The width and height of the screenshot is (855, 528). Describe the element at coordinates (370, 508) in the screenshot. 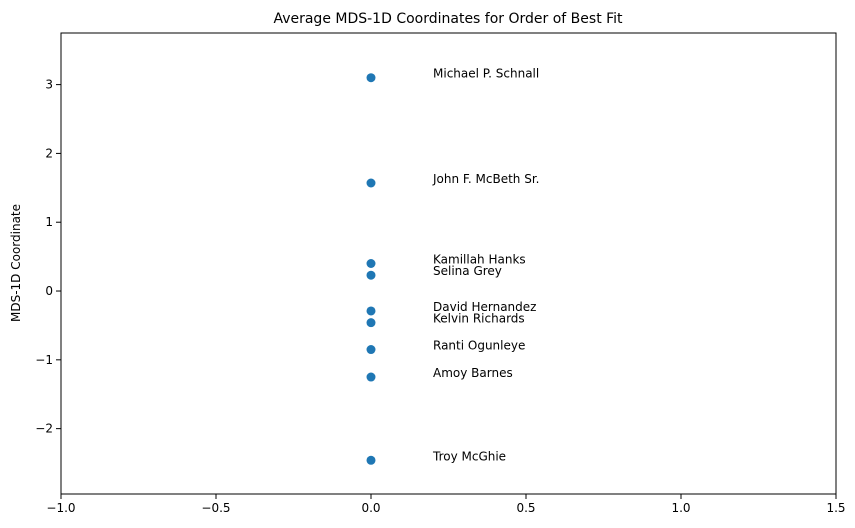

I see `x-tick-label: 0.0` at that location.